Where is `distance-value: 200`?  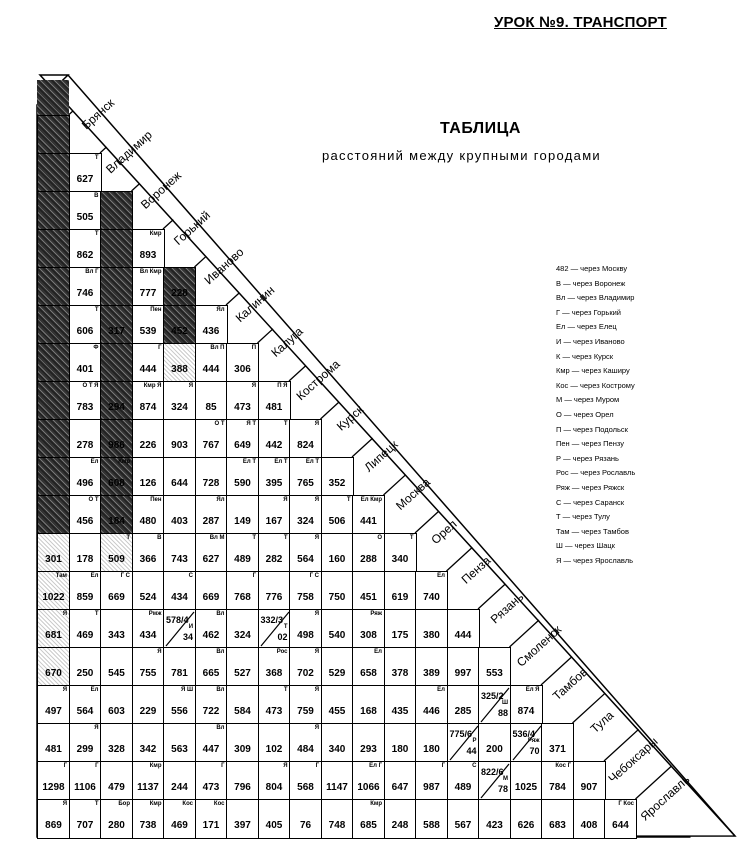
distance-value: 200 is located at coordinates (494, 749).